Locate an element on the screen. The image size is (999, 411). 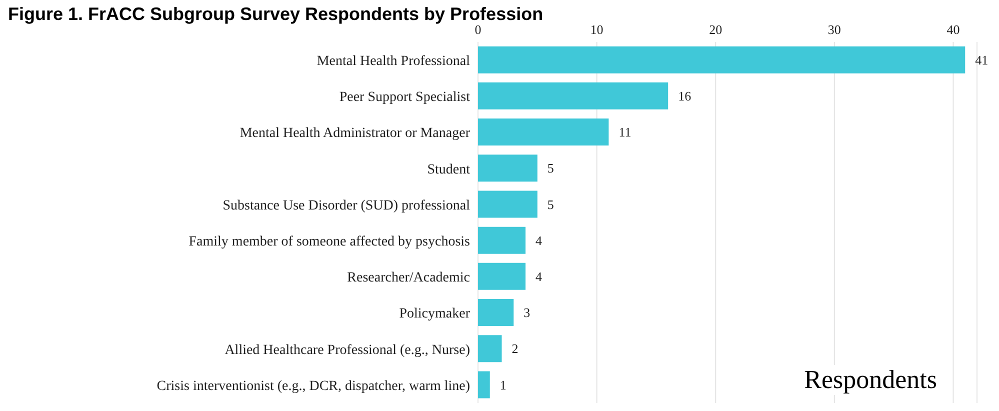
x-axis-title: Respondents is located at coordinates (870, 380).